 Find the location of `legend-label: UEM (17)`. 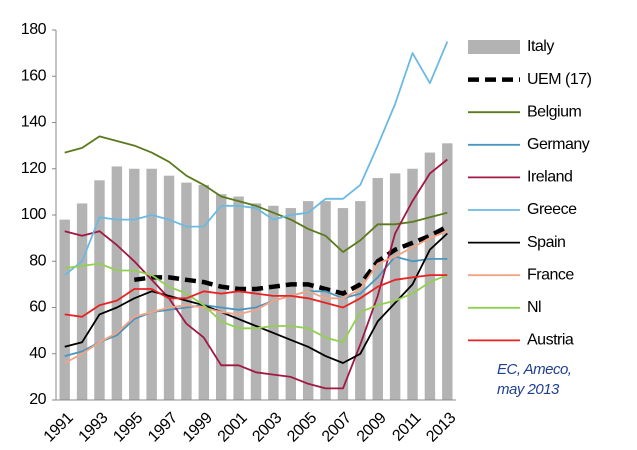

legend-label: UEM (17) is located at coordinates (559, 79).